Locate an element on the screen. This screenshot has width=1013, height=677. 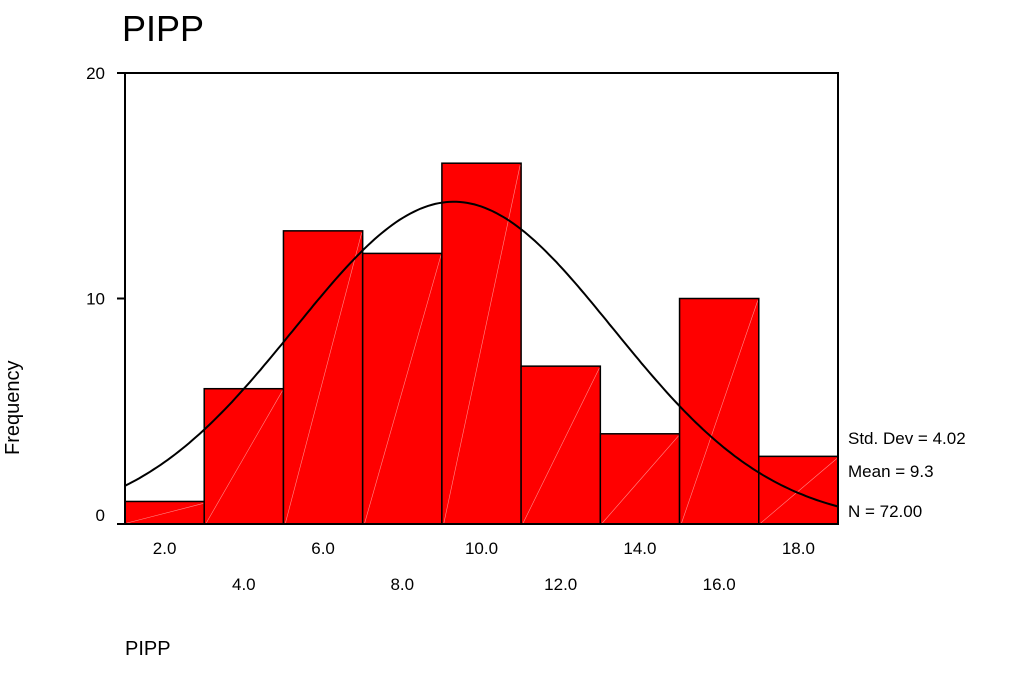
x-tick-label: 6.0 is located at coordinates (323, 548).